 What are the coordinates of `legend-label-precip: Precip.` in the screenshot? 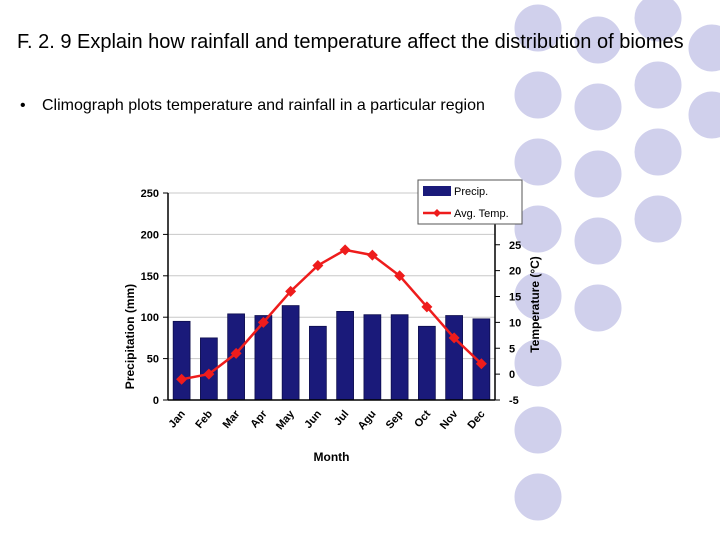 It's located at (471, 192).